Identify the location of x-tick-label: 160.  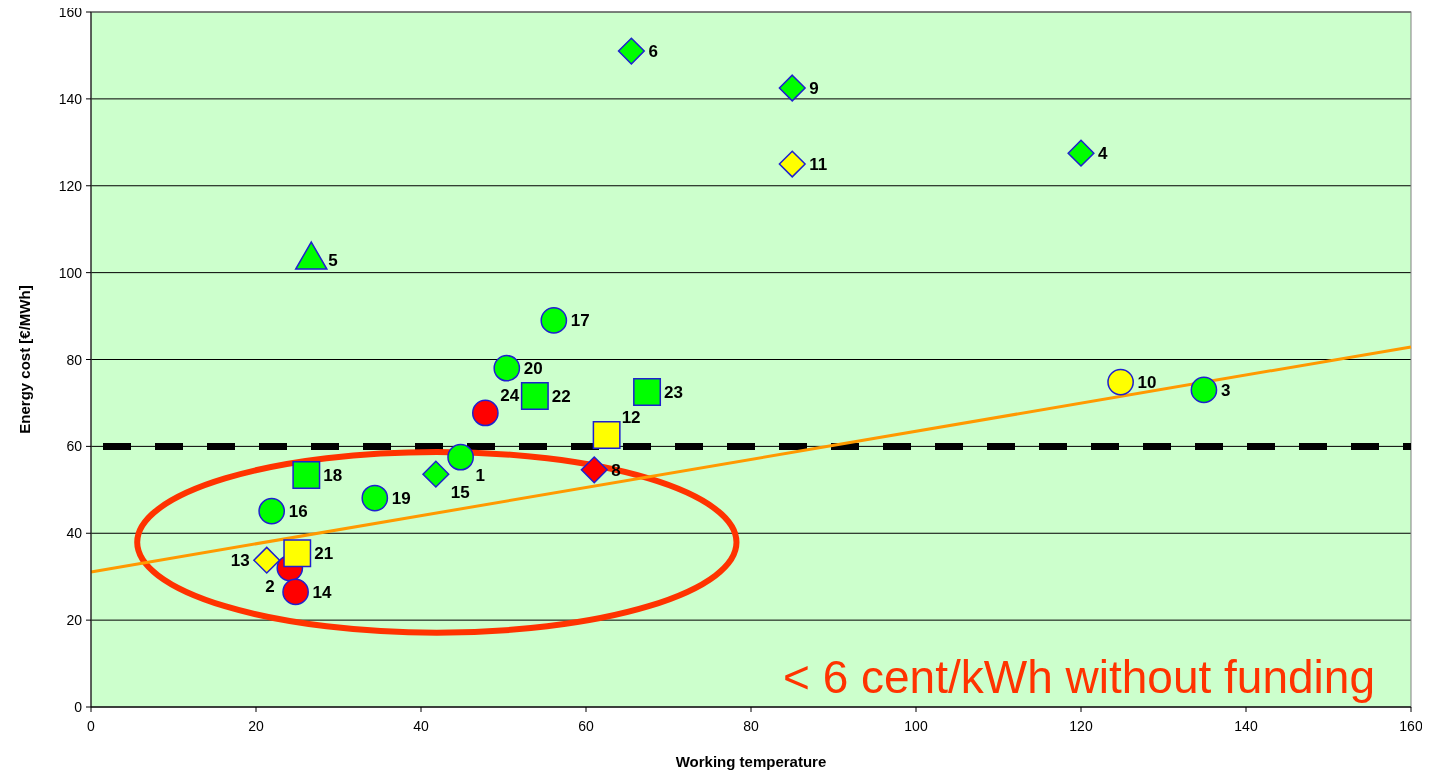
(1411, 726).